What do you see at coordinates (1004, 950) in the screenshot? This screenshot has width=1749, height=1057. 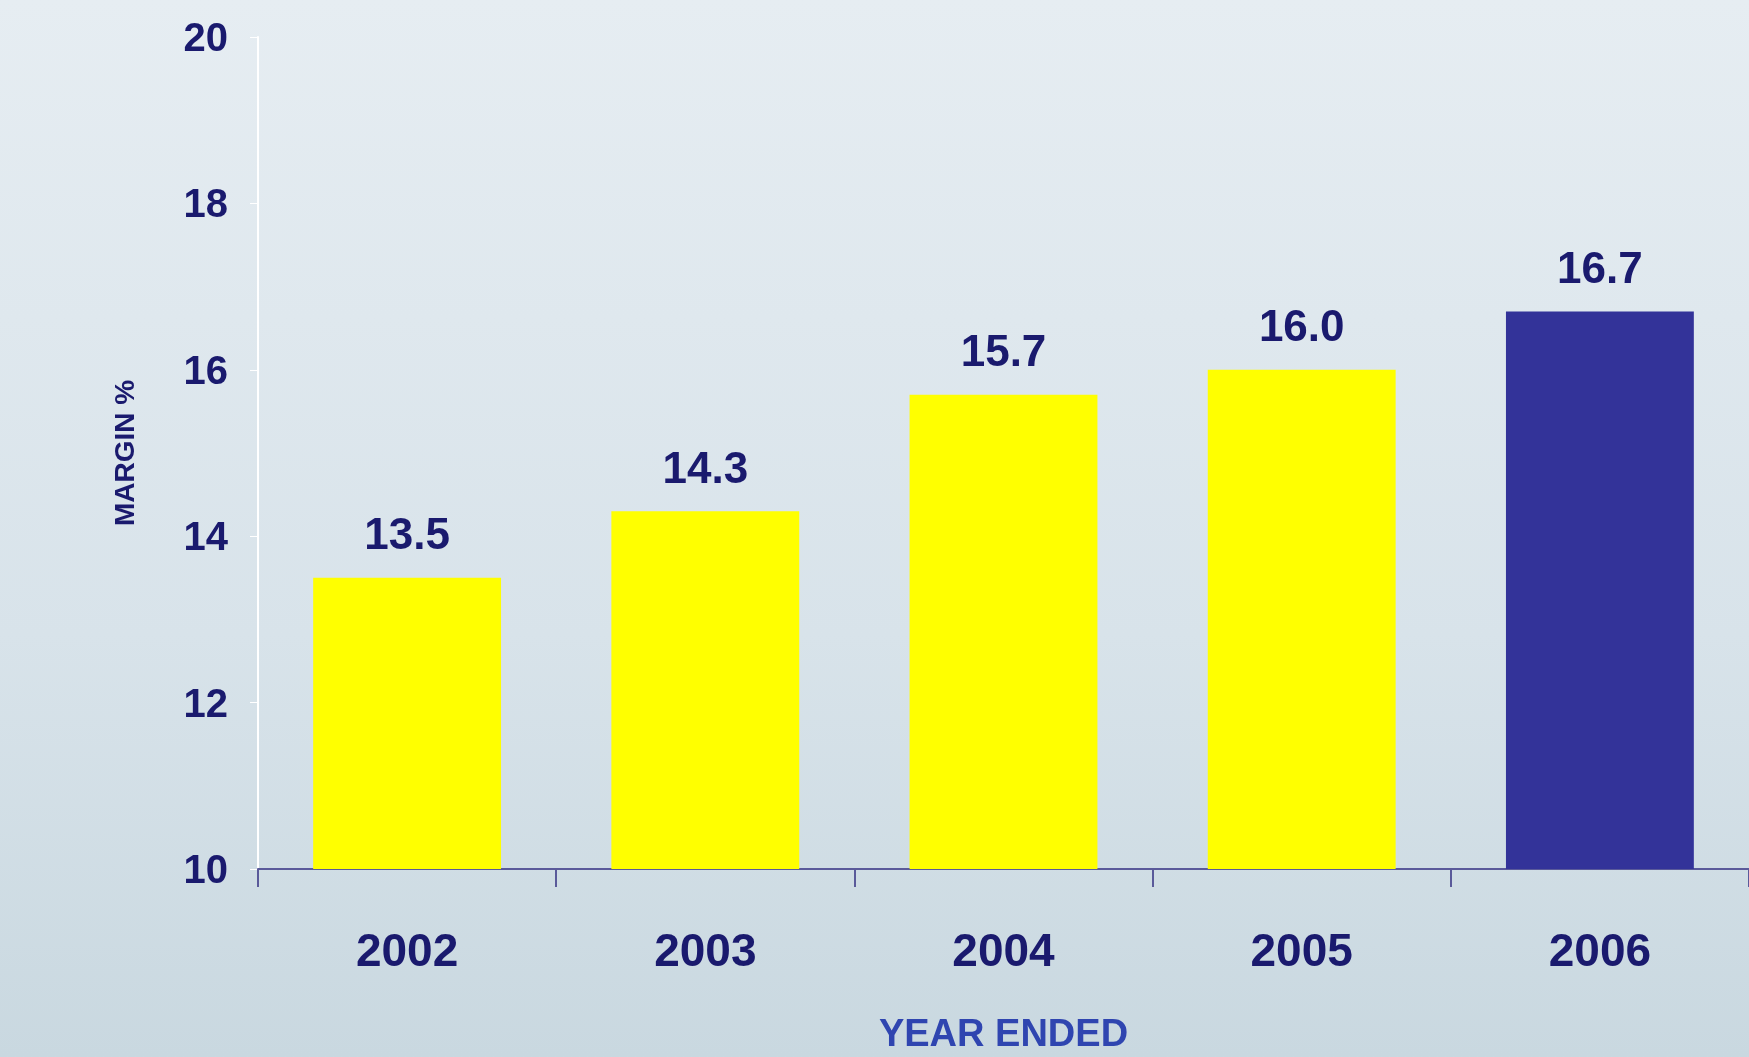 I see `x-tick-label: 2004` at bounding box center [1004, 950].